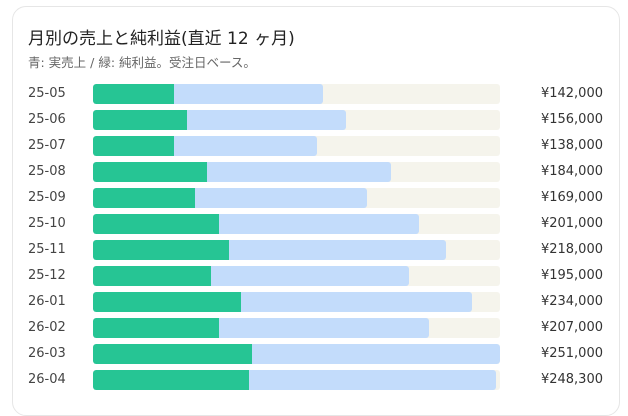 Image resolution: width=628 pixels, height=416 pixels. I want to click on bar-row: 25-06 ¥156,000, so click(316, 121).